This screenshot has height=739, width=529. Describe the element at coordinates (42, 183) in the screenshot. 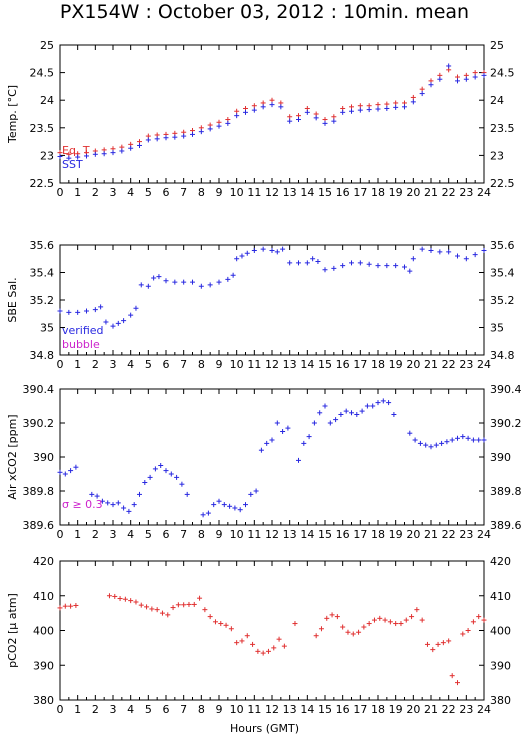

I see `y-tick-label-left: 22.5` at that location.